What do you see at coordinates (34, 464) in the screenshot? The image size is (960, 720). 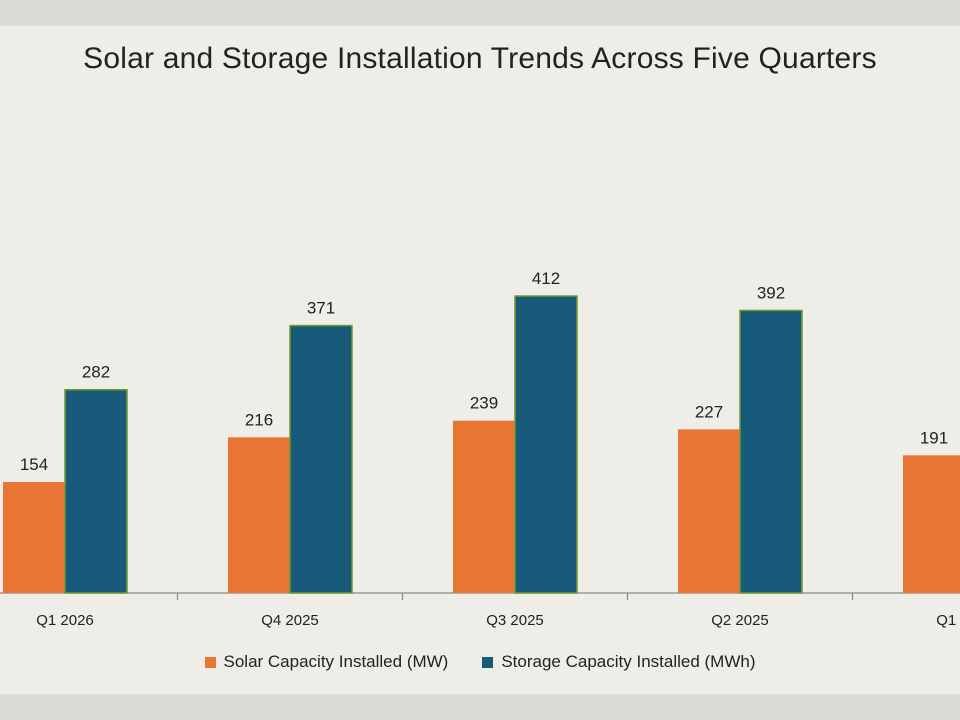 I see `data-label: 154` at bounding box center [34, 464].